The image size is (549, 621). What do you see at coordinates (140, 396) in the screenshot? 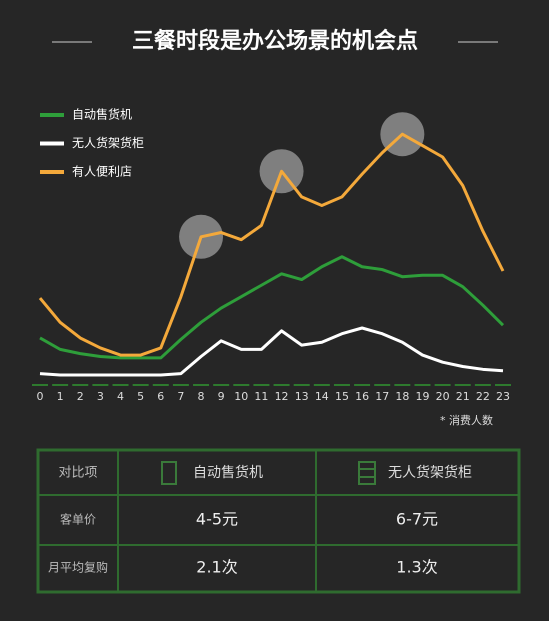
I see `x-tick-label: 5` at bounding box center [140, 396].